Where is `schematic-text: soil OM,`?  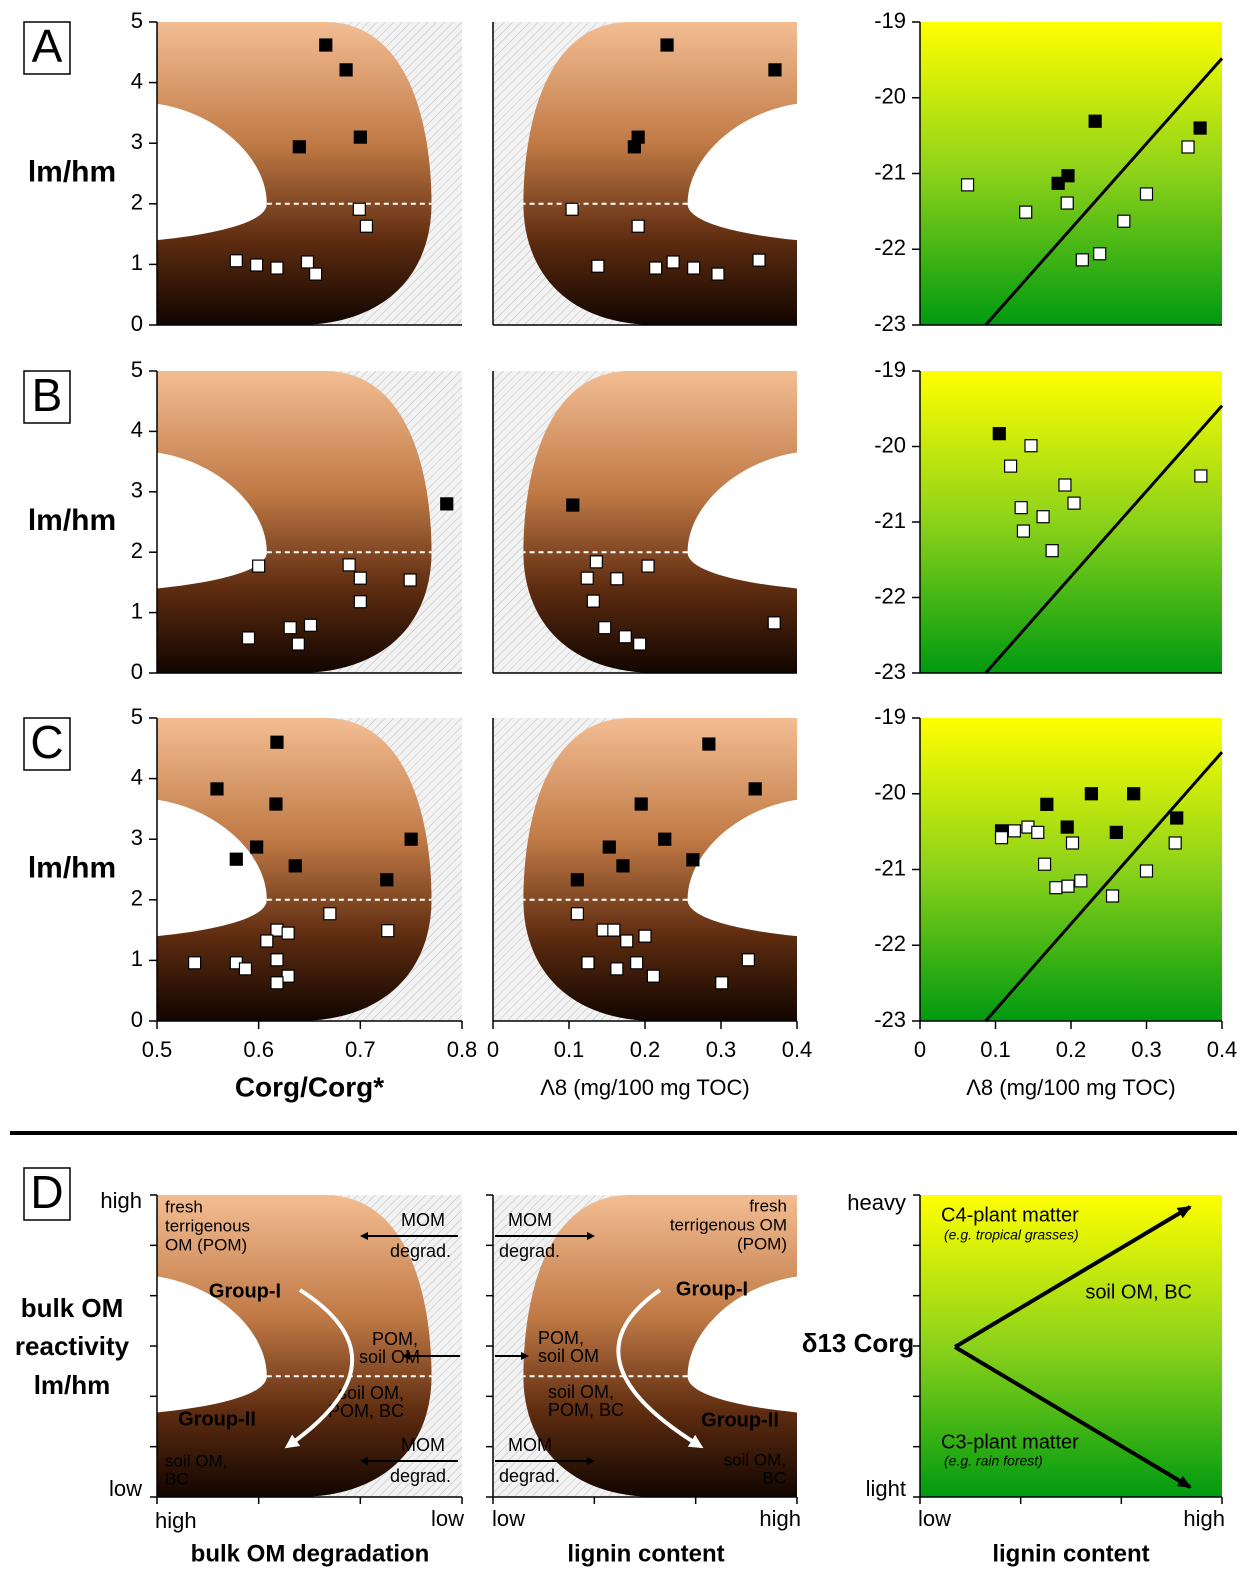 schematic-text: soil OM, is located at coordinates (196, 1460).